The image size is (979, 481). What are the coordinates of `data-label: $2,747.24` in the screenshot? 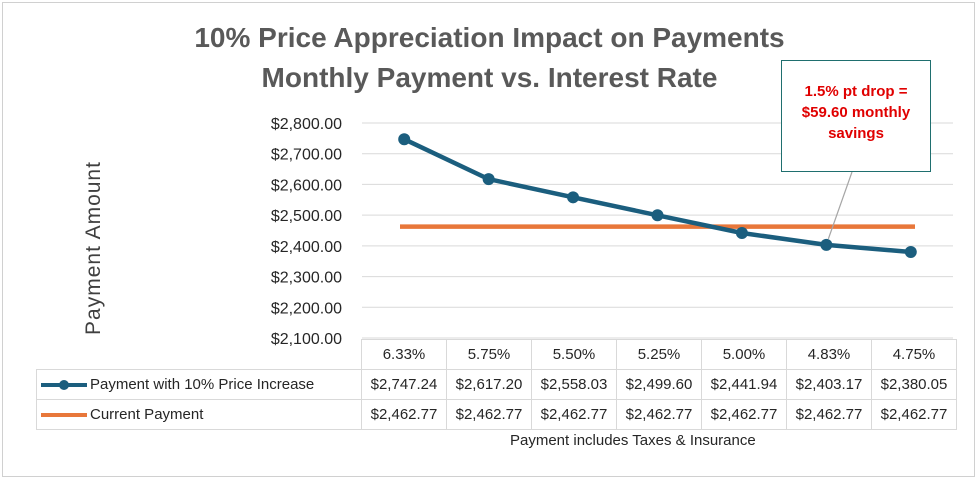 It's located at (404, 384).